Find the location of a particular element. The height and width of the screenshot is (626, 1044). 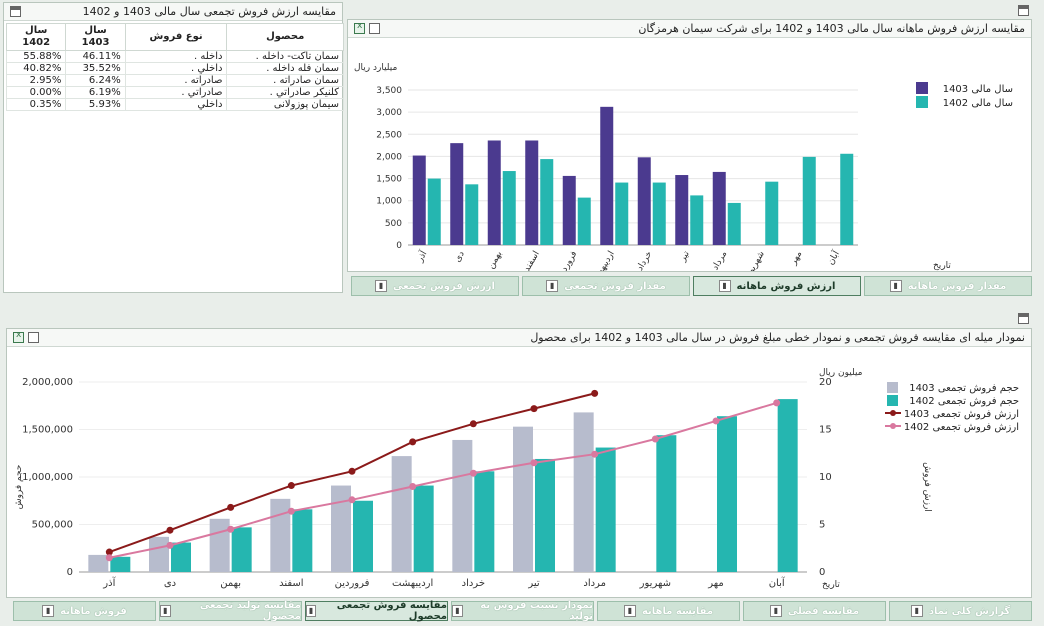

cumulative-tab-4: مقایسه فروش تجمعی محصول ▮ is located at coordinates (376, 611).